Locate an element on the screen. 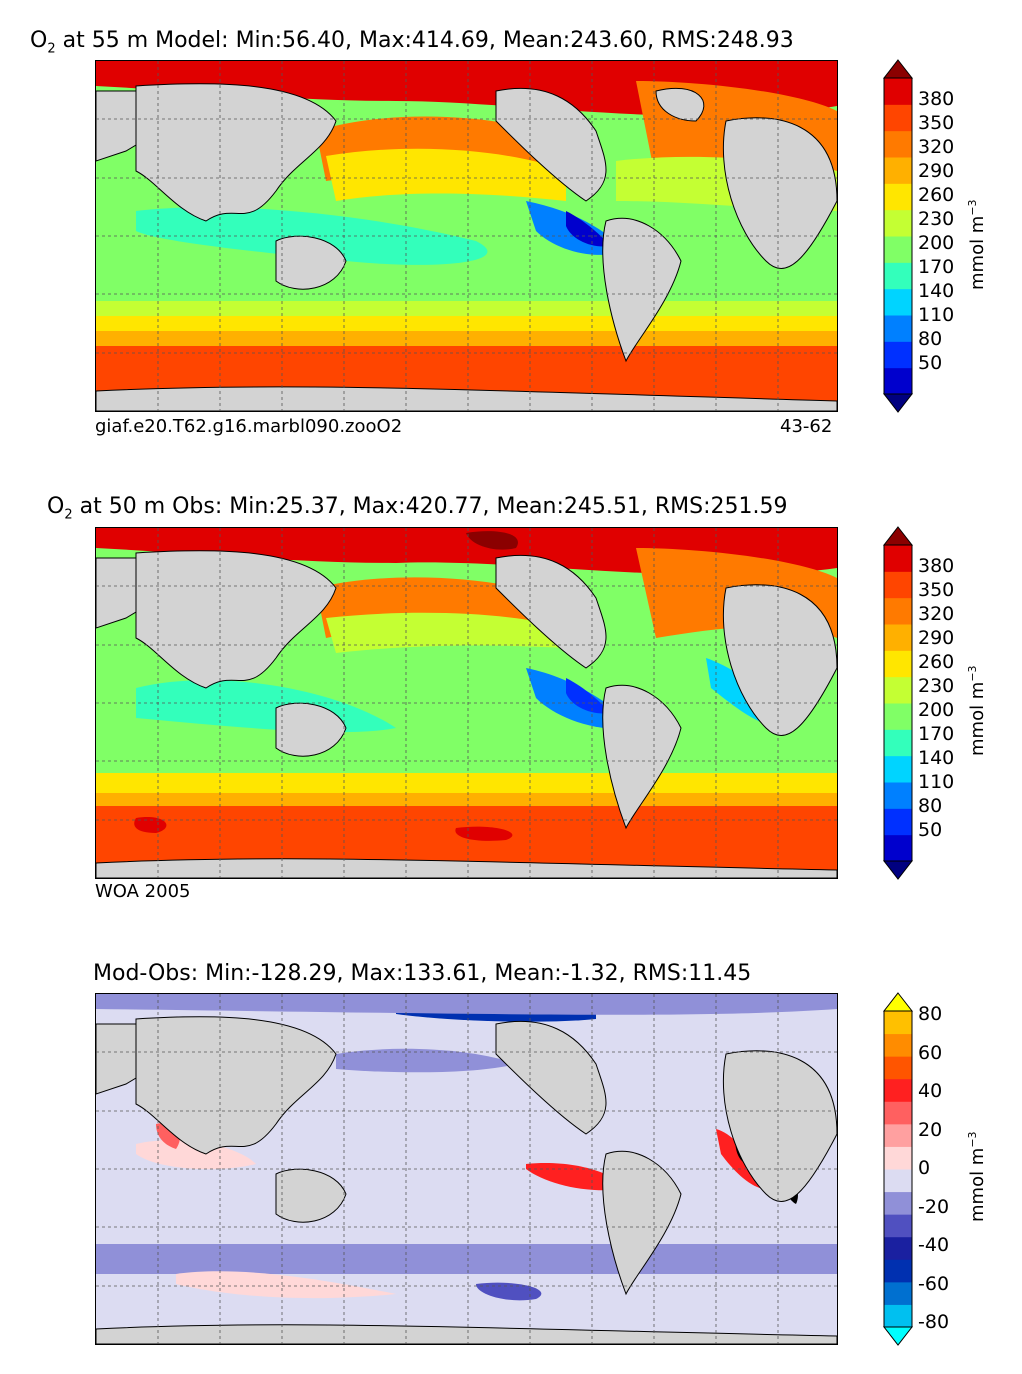  colorbar-unit-obs: mmol m−3 is located at coordinates (977, 710).